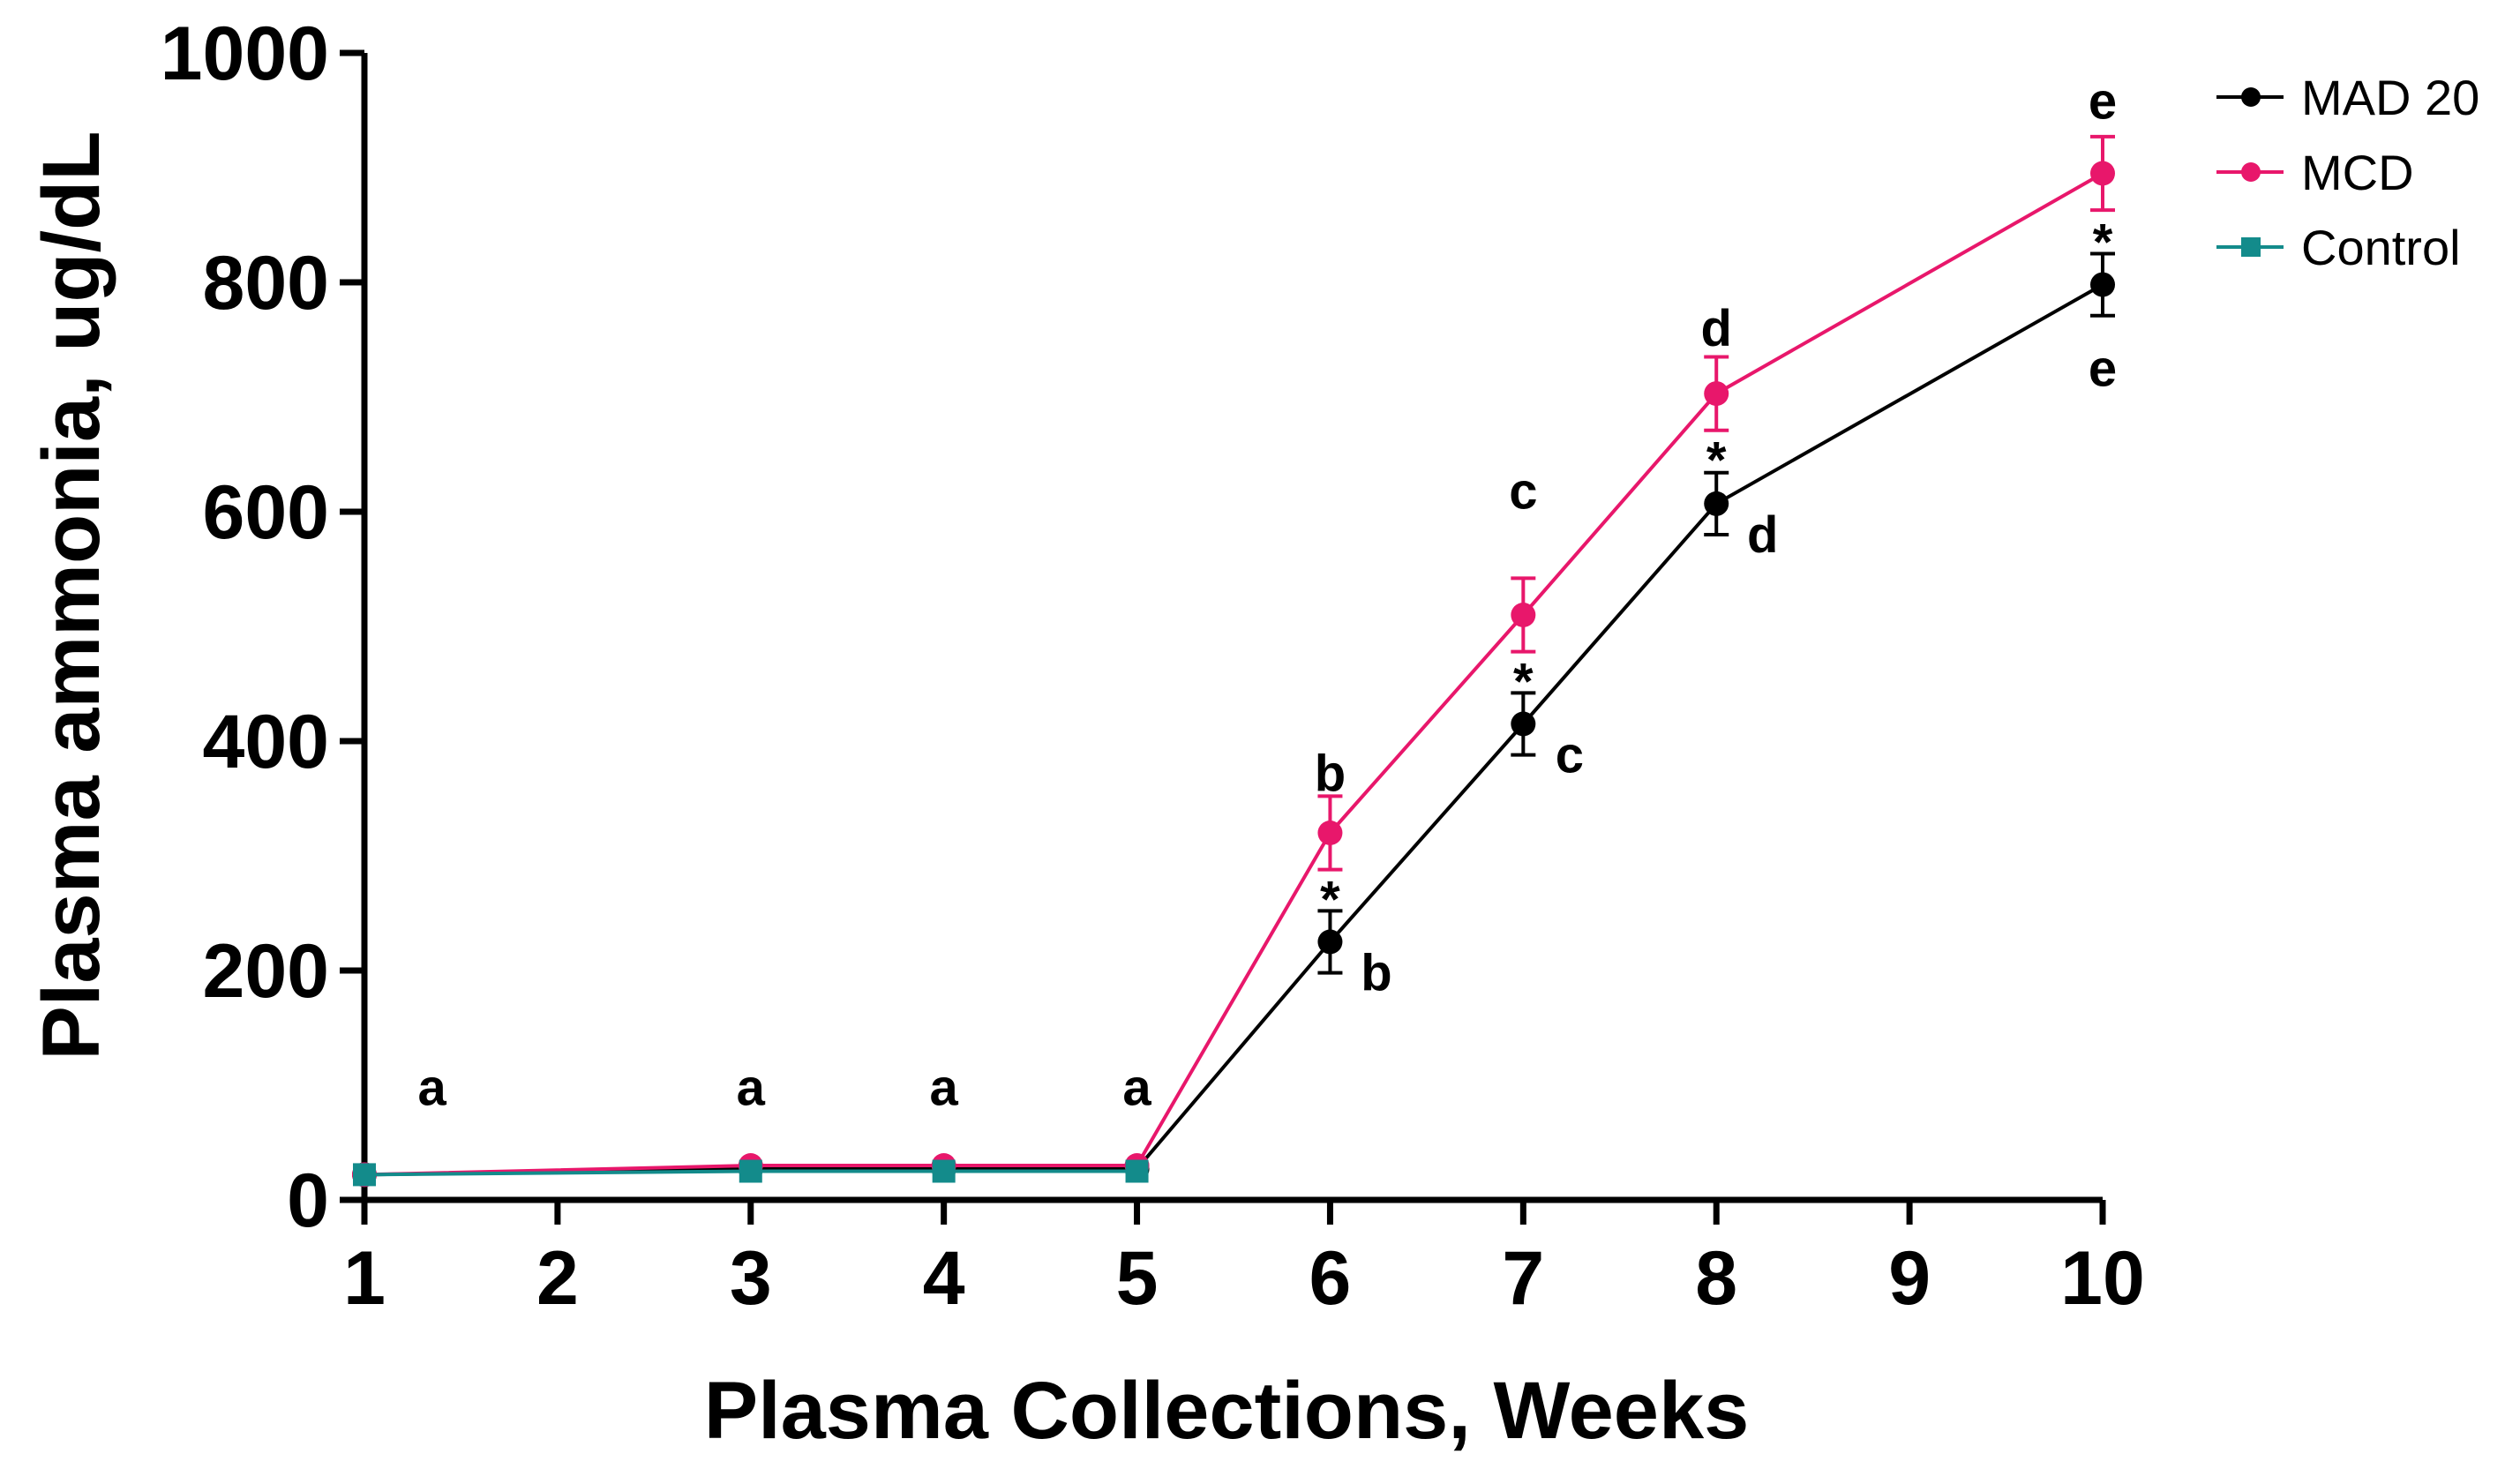  Describe the element at coordinates (1330, 1278) in the screenshot. I see `x-tick-label: 6` at that location.